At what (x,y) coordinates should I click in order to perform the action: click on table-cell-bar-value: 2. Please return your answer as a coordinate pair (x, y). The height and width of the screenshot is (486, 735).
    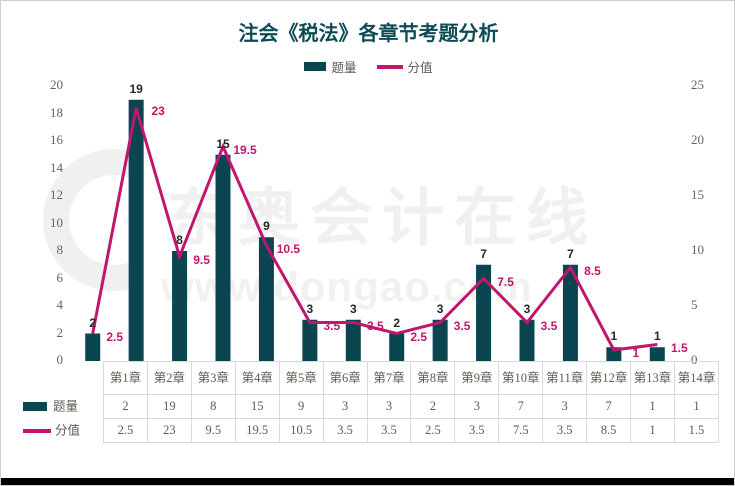
    Looking at the image, I should click on (433, 406).